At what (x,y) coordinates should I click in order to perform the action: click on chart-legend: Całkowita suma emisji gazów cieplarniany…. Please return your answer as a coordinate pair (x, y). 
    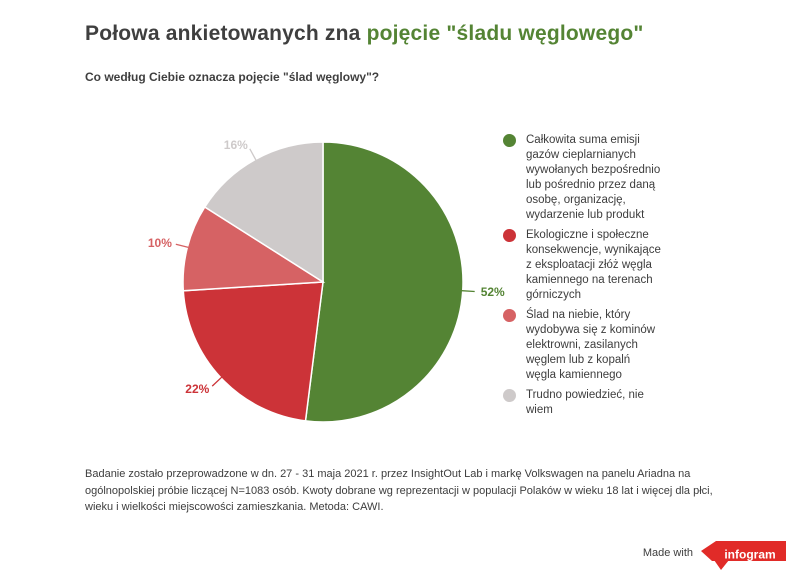
    Looking at the image, I should click on (589, 278).